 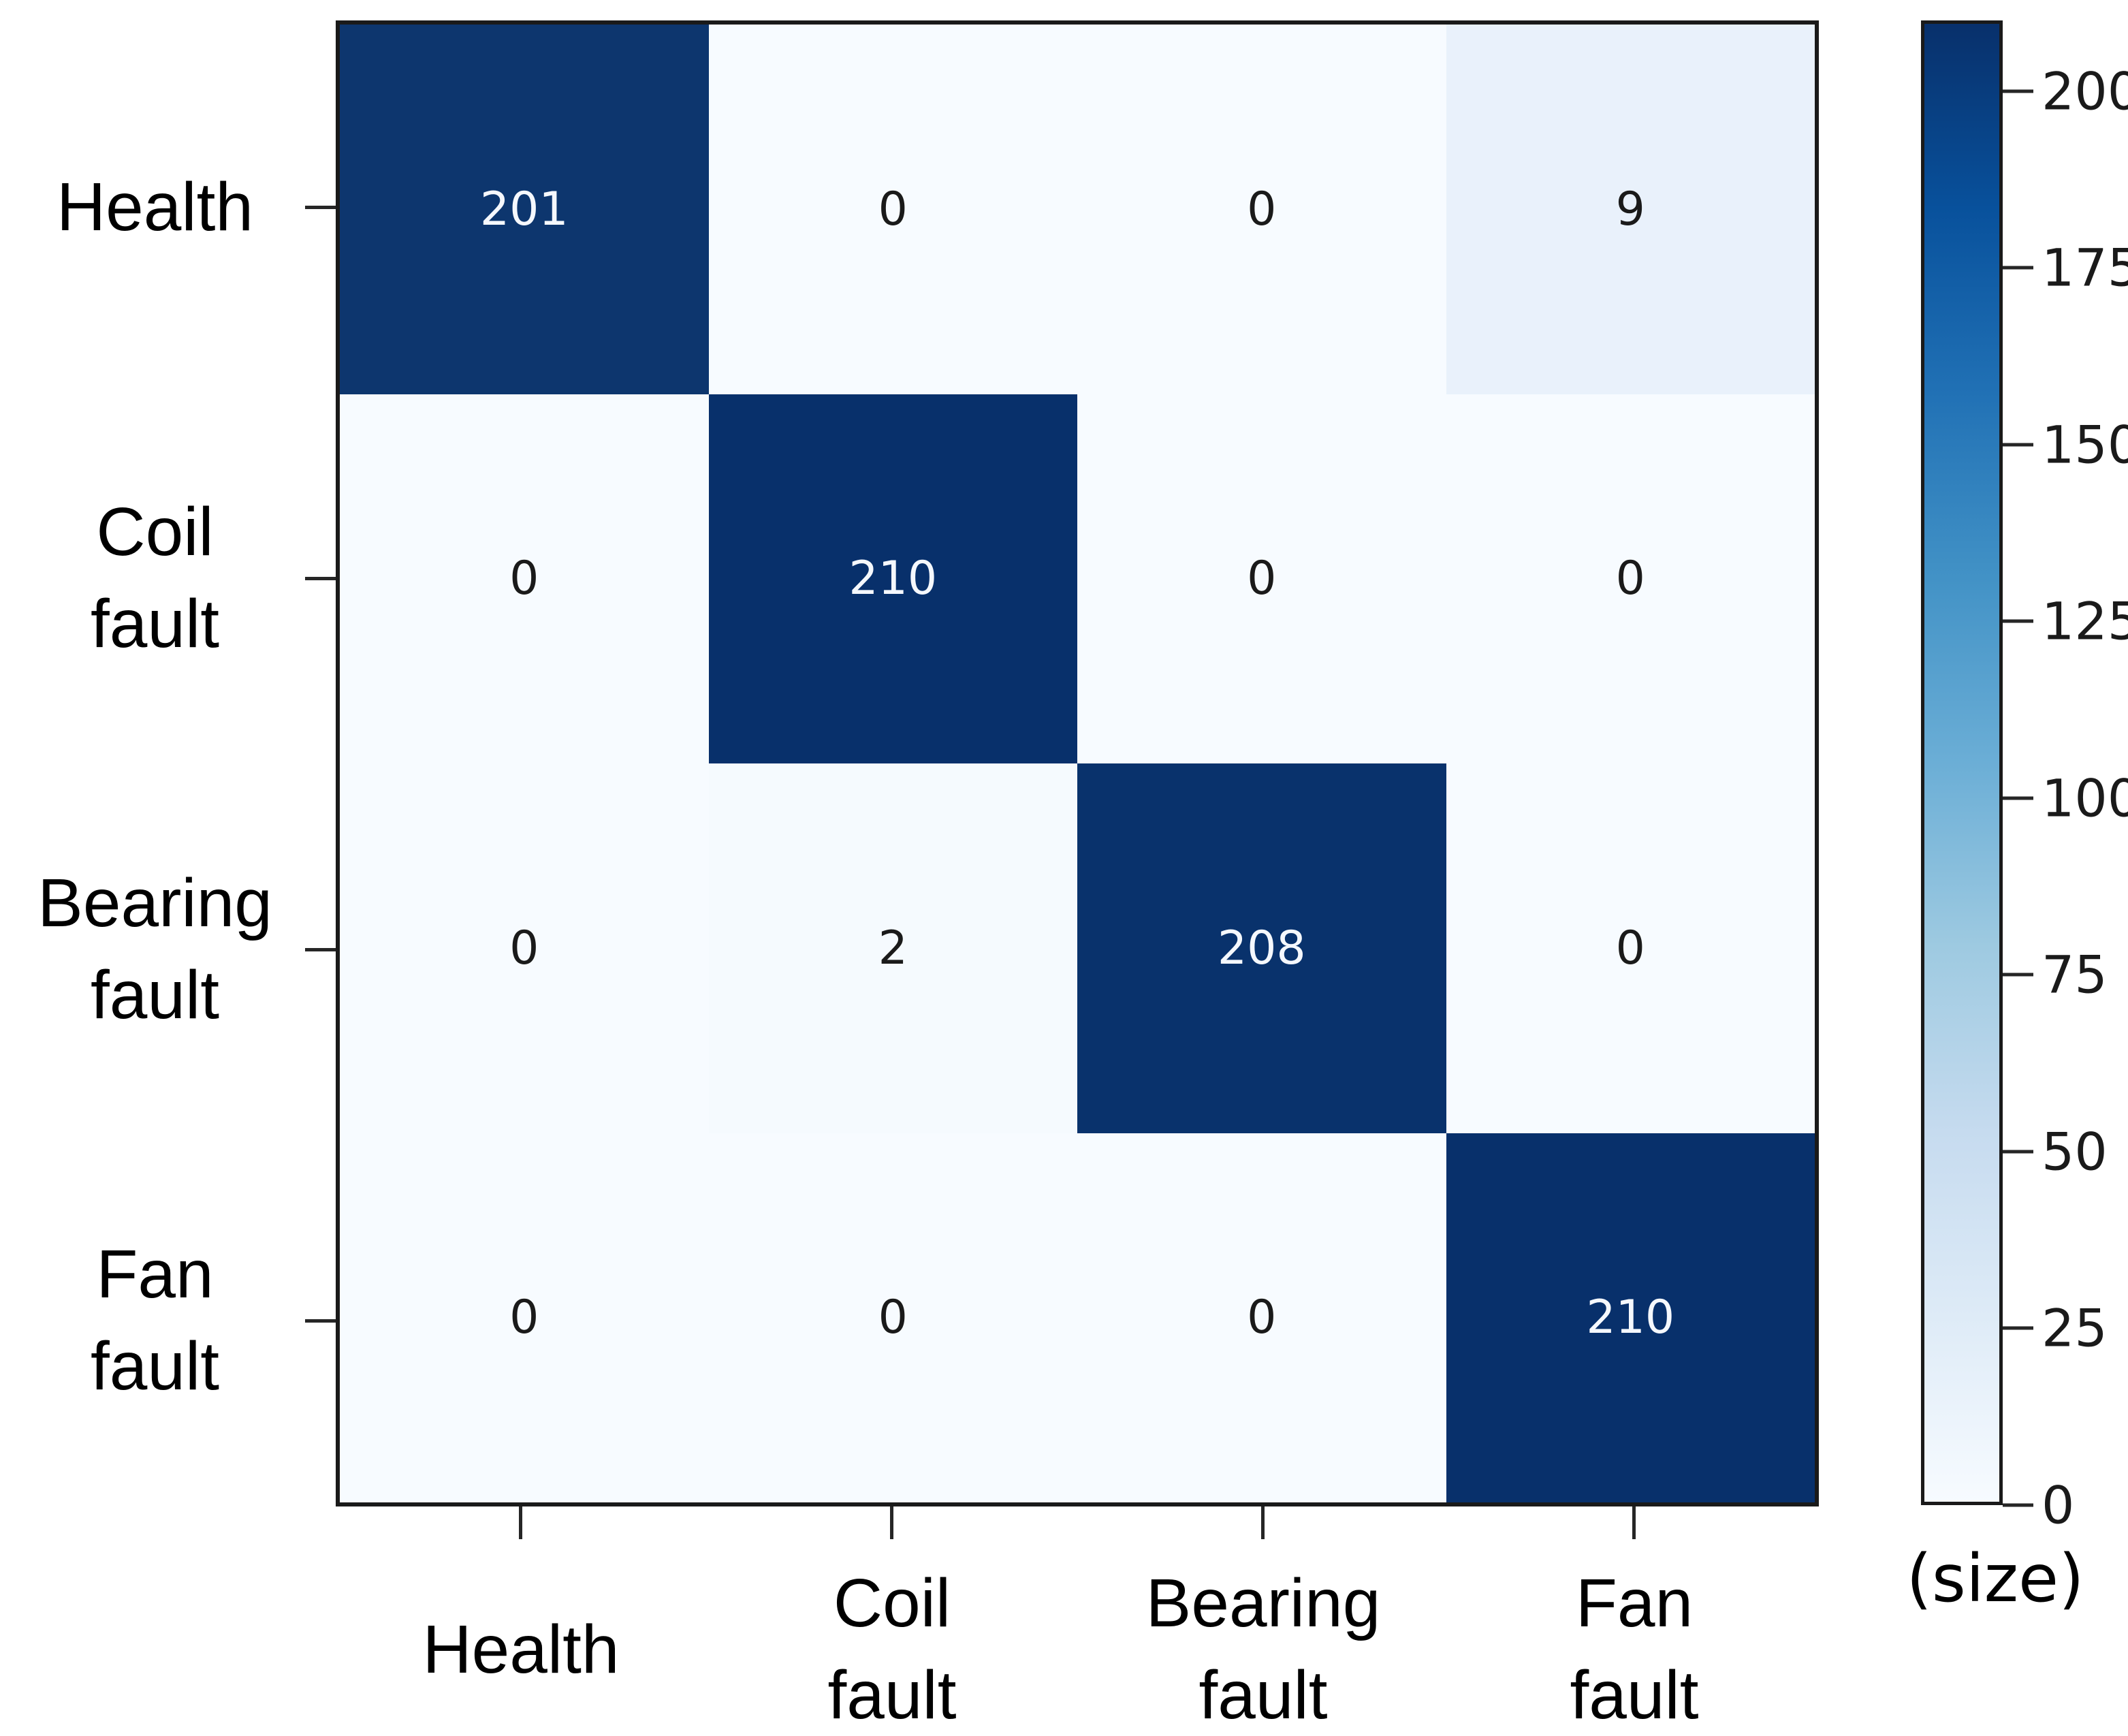 What do you see at coordinates (2085, 799) in the screenshot?
I see `colorbar-tick-label: 100` at bounding box center [2085, 799].